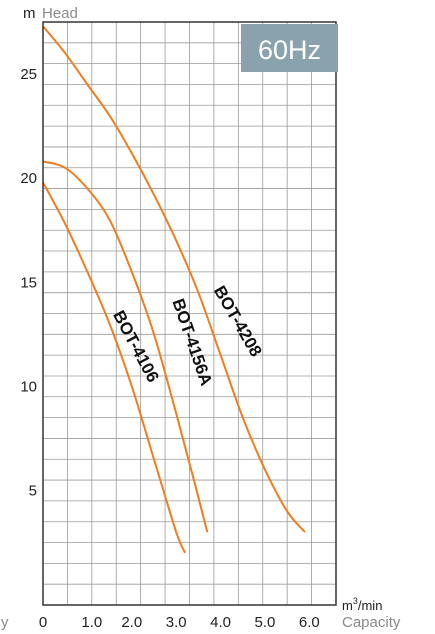  I want to click on x-tick-label: 2.0, so click(131, 622).